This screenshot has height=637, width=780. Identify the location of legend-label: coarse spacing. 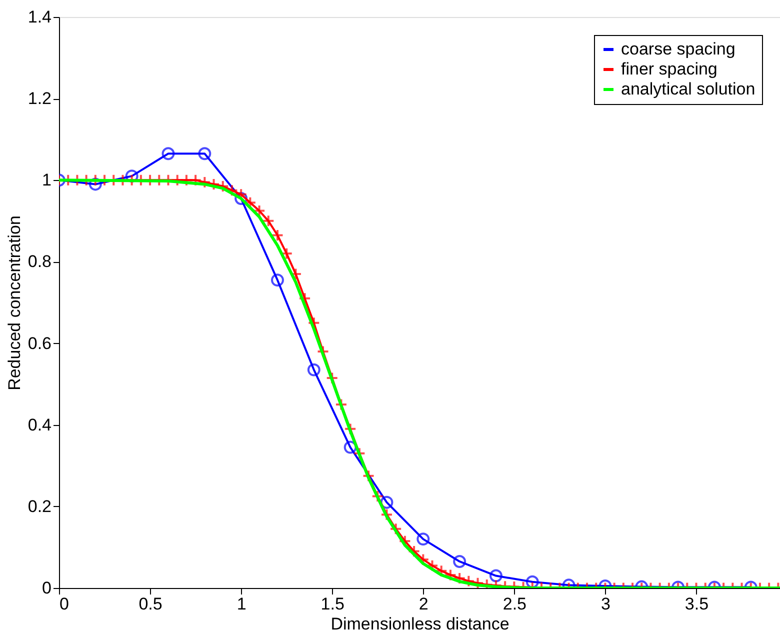
(678, 49).